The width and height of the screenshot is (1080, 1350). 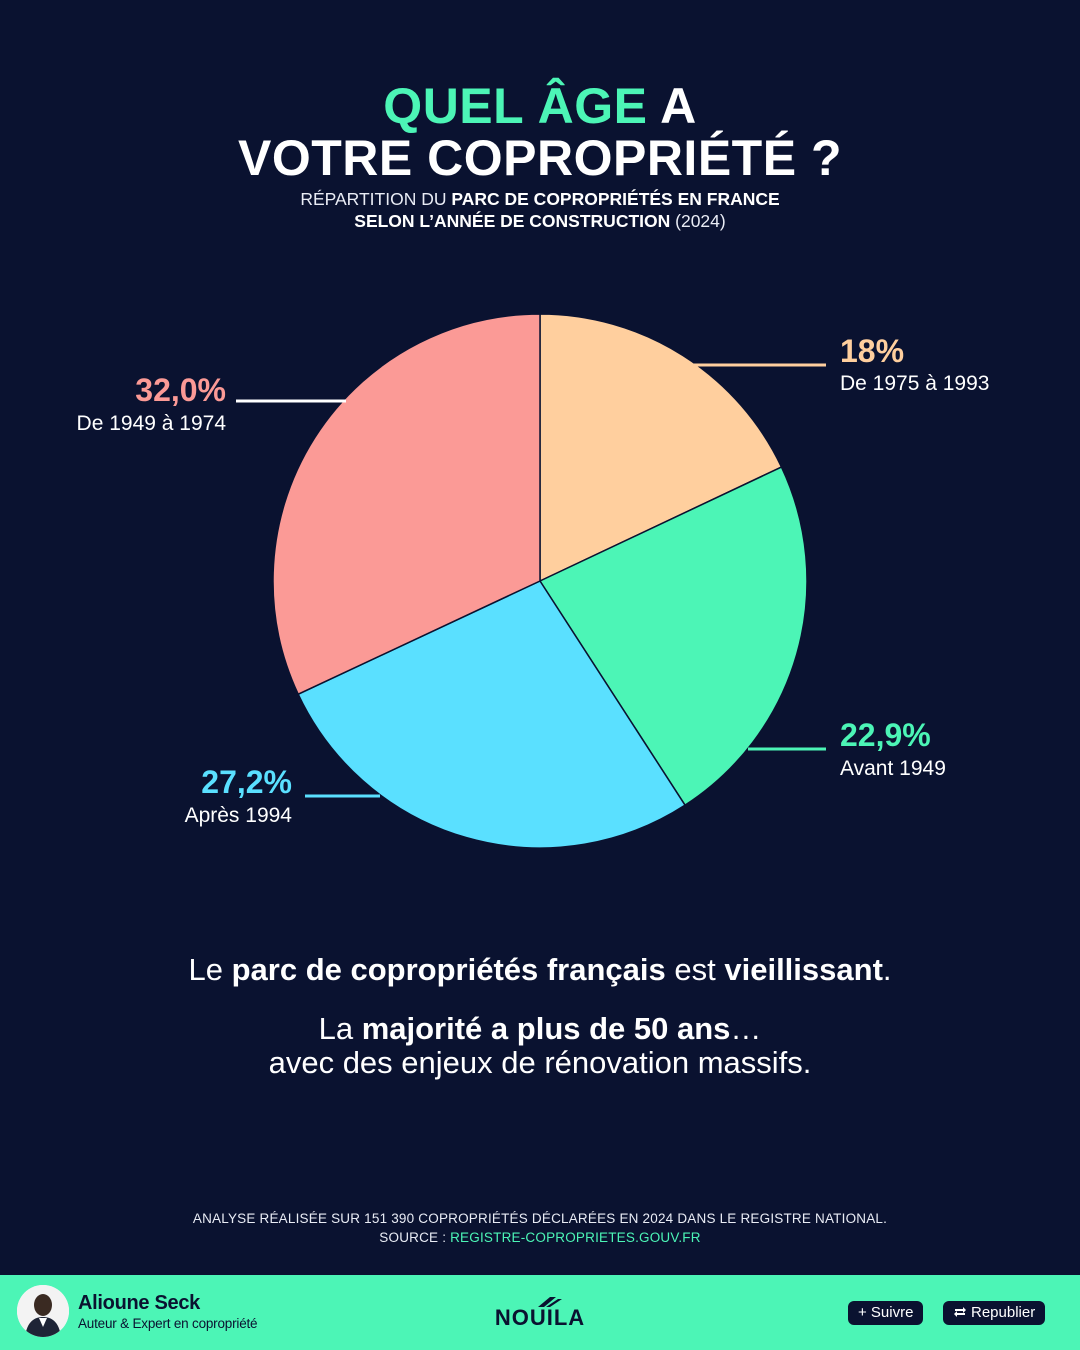 I want to click on logo-text: NOUILA, so click(x=540, y=1317).